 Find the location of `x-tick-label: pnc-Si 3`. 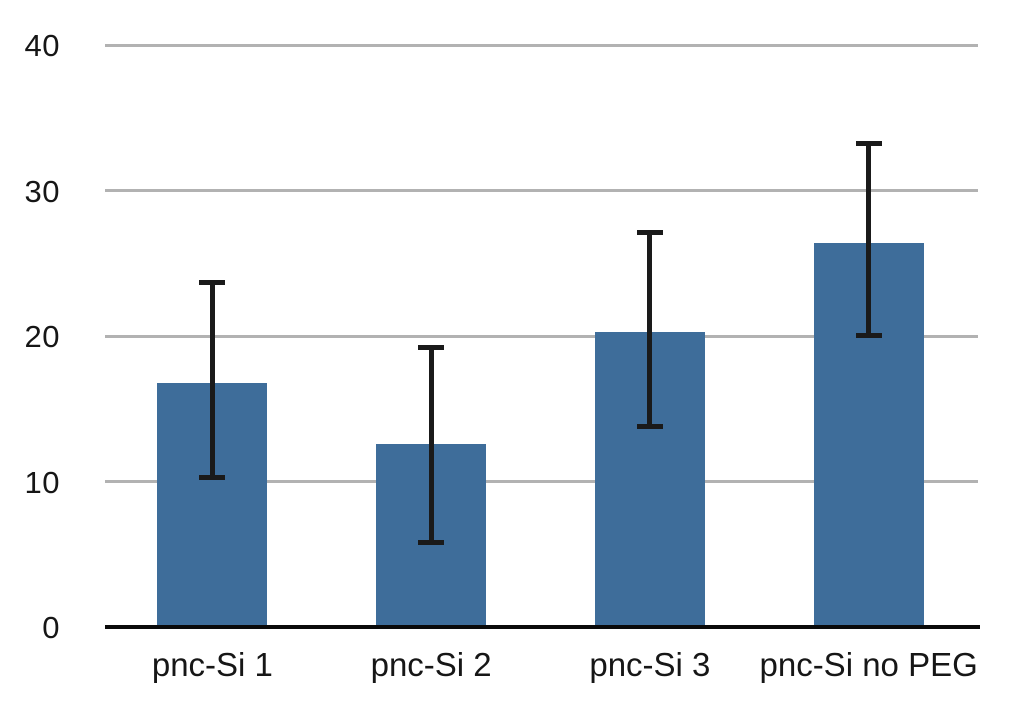

x-tick-label: pnc-Si 3 is located at coordinates (650, 664).